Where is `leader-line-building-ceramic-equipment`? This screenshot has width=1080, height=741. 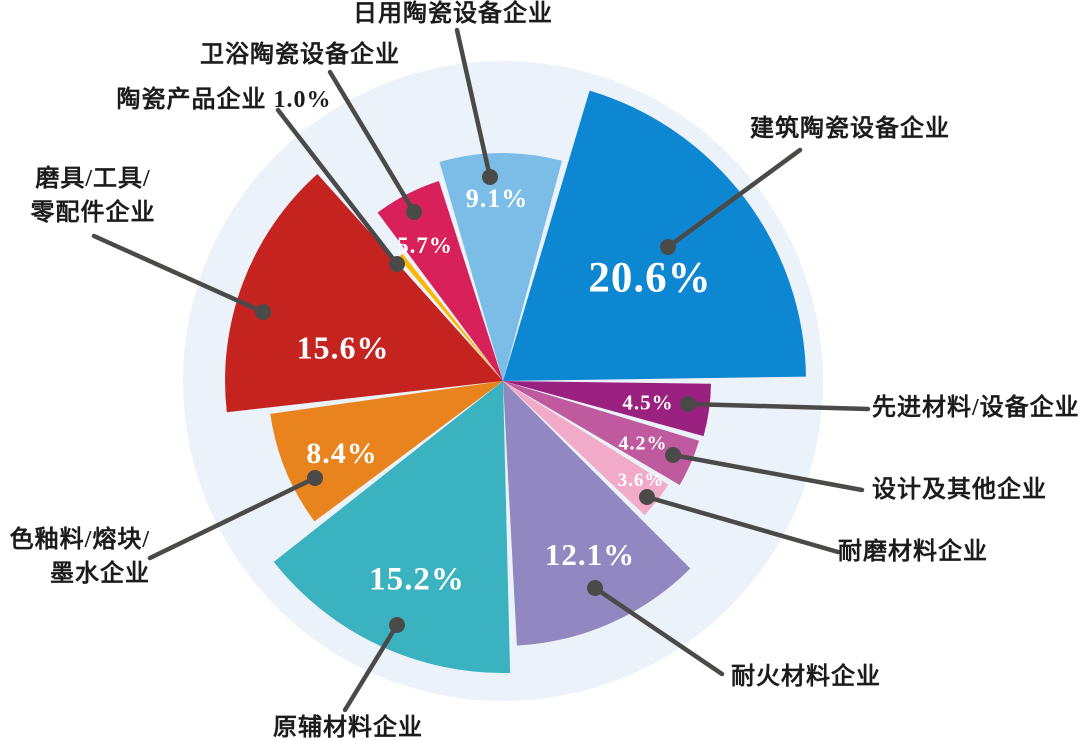 leader-line-building-ceramic-equipment is located at coordinates (734, 198).